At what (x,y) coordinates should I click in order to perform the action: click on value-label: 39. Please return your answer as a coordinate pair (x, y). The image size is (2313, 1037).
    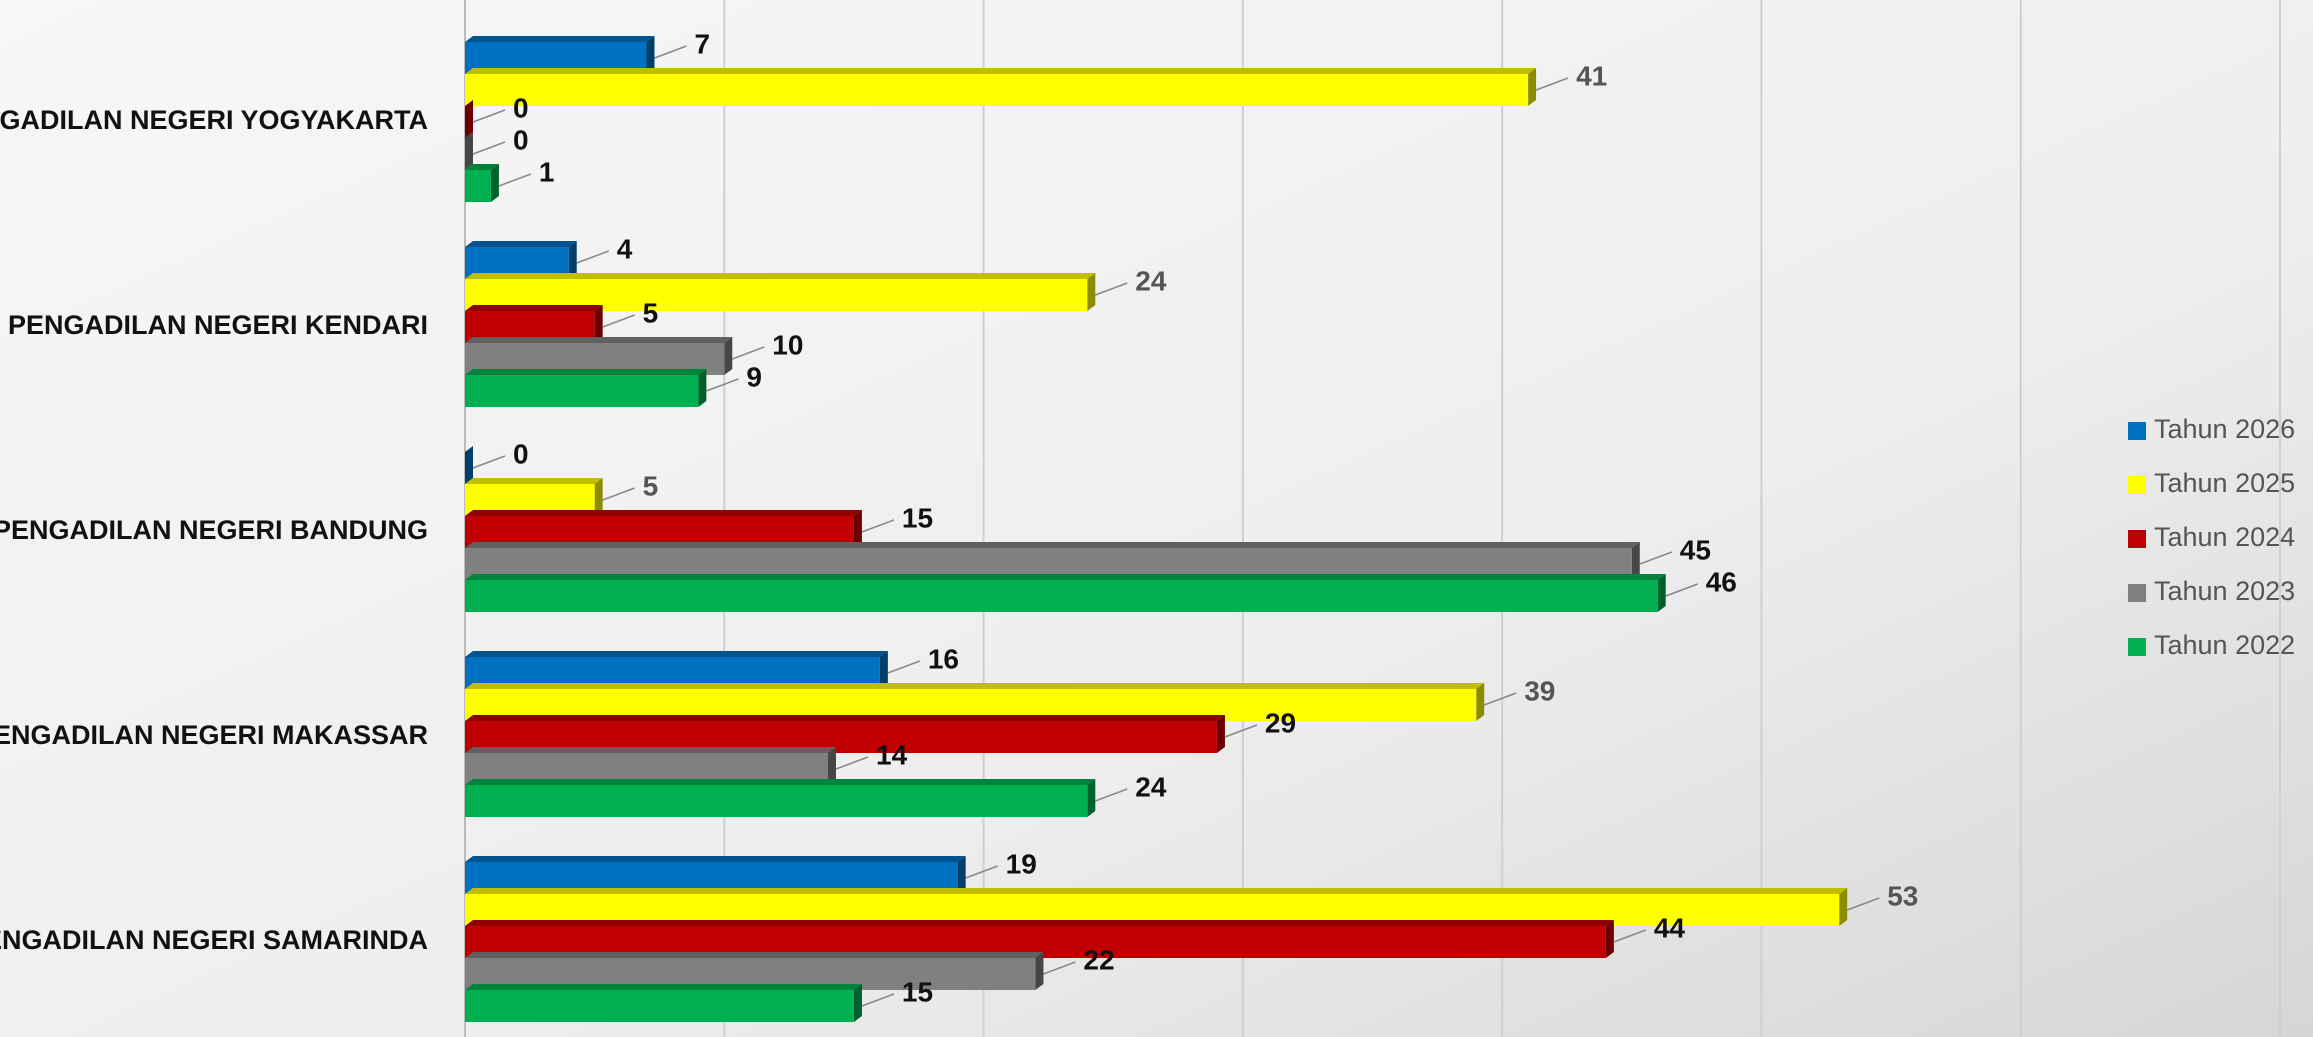
    Looking at the image, I should click on (1539, 690).